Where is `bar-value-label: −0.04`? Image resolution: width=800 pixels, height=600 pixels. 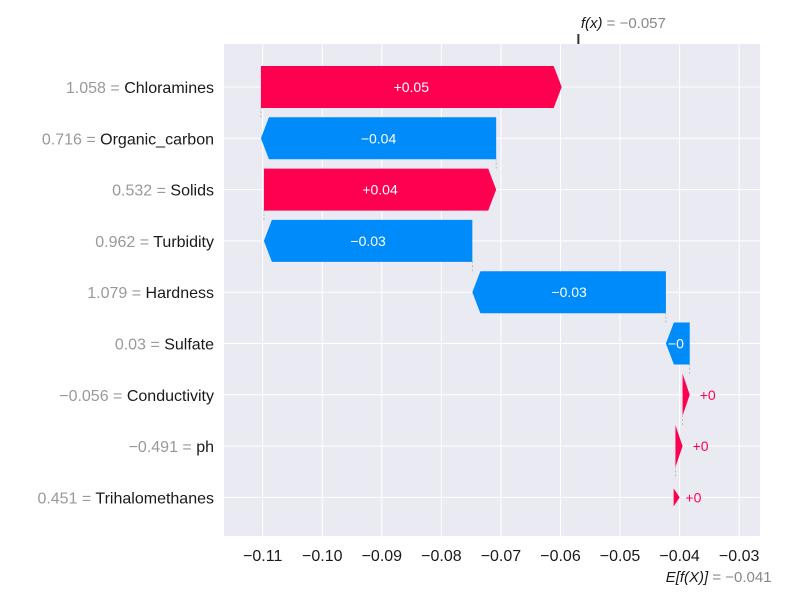 bar-value-label: −0.04 is located at coordinates (379, 138).